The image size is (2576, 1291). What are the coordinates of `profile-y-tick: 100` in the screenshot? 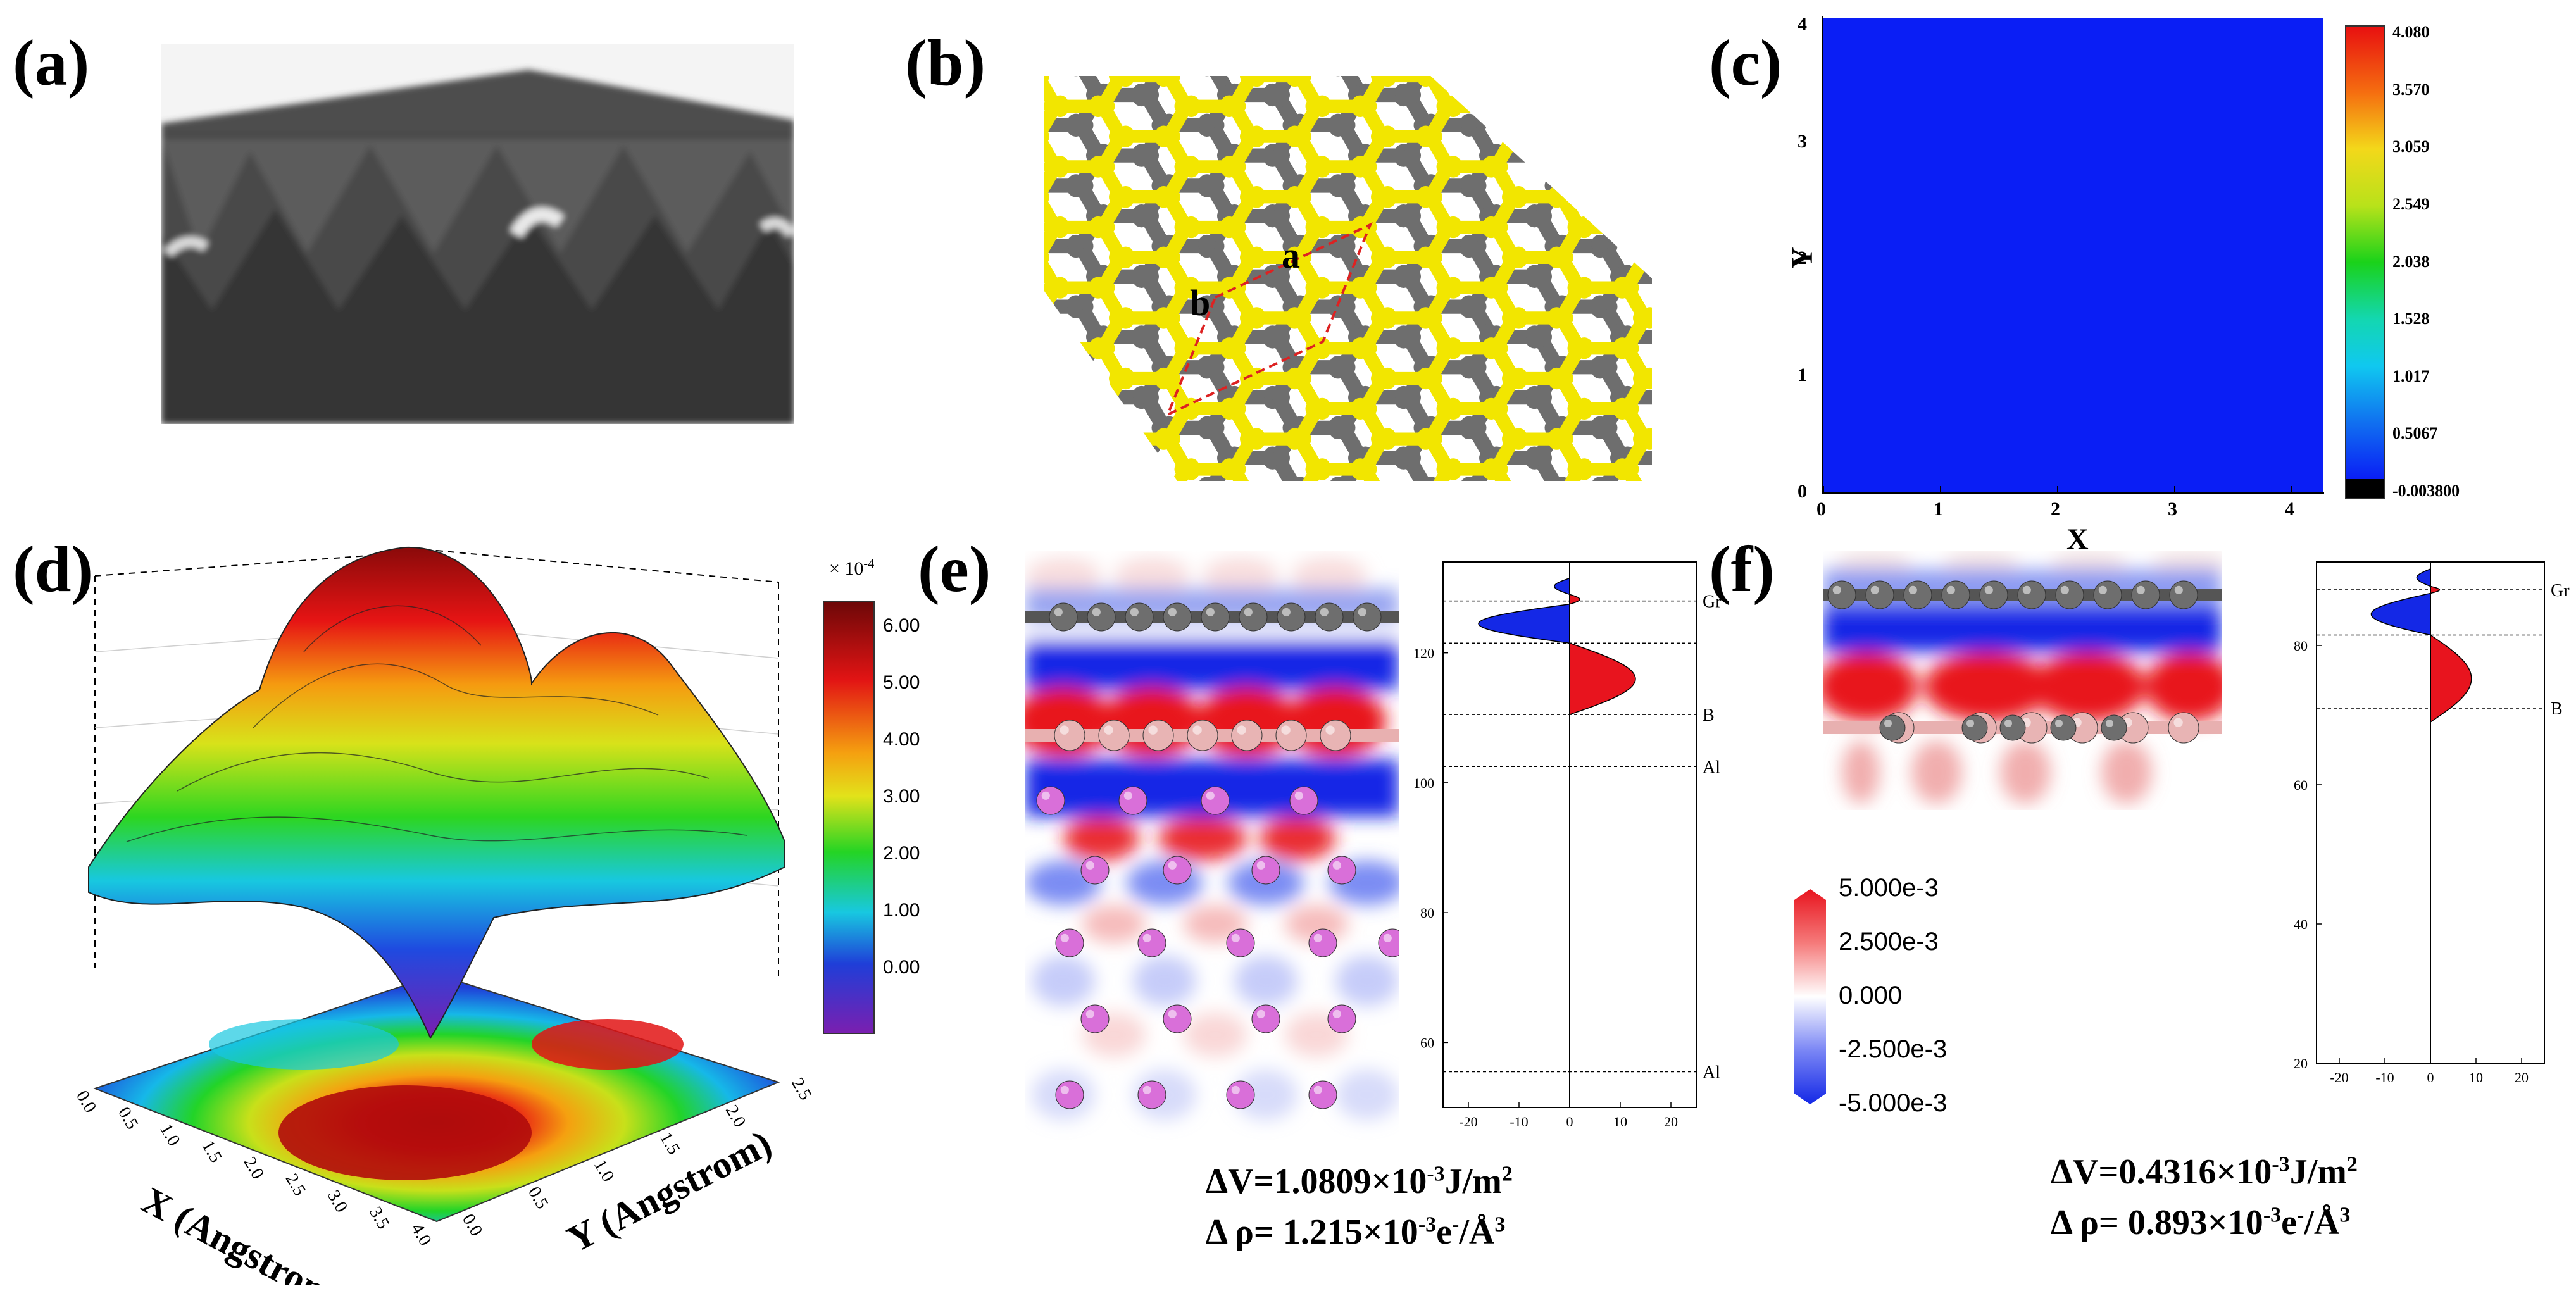 It's located at (1423, 783).